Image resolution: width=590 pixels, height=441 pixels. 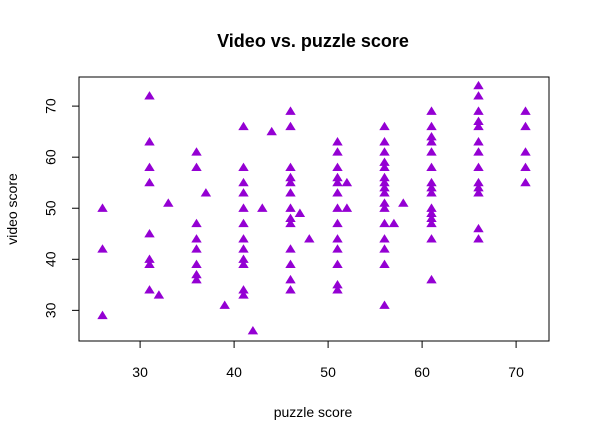 What do you see at coordinates (516, 372) in the screenshot?
I see `x-tick-label: 70` at bounding box center [516, 372].